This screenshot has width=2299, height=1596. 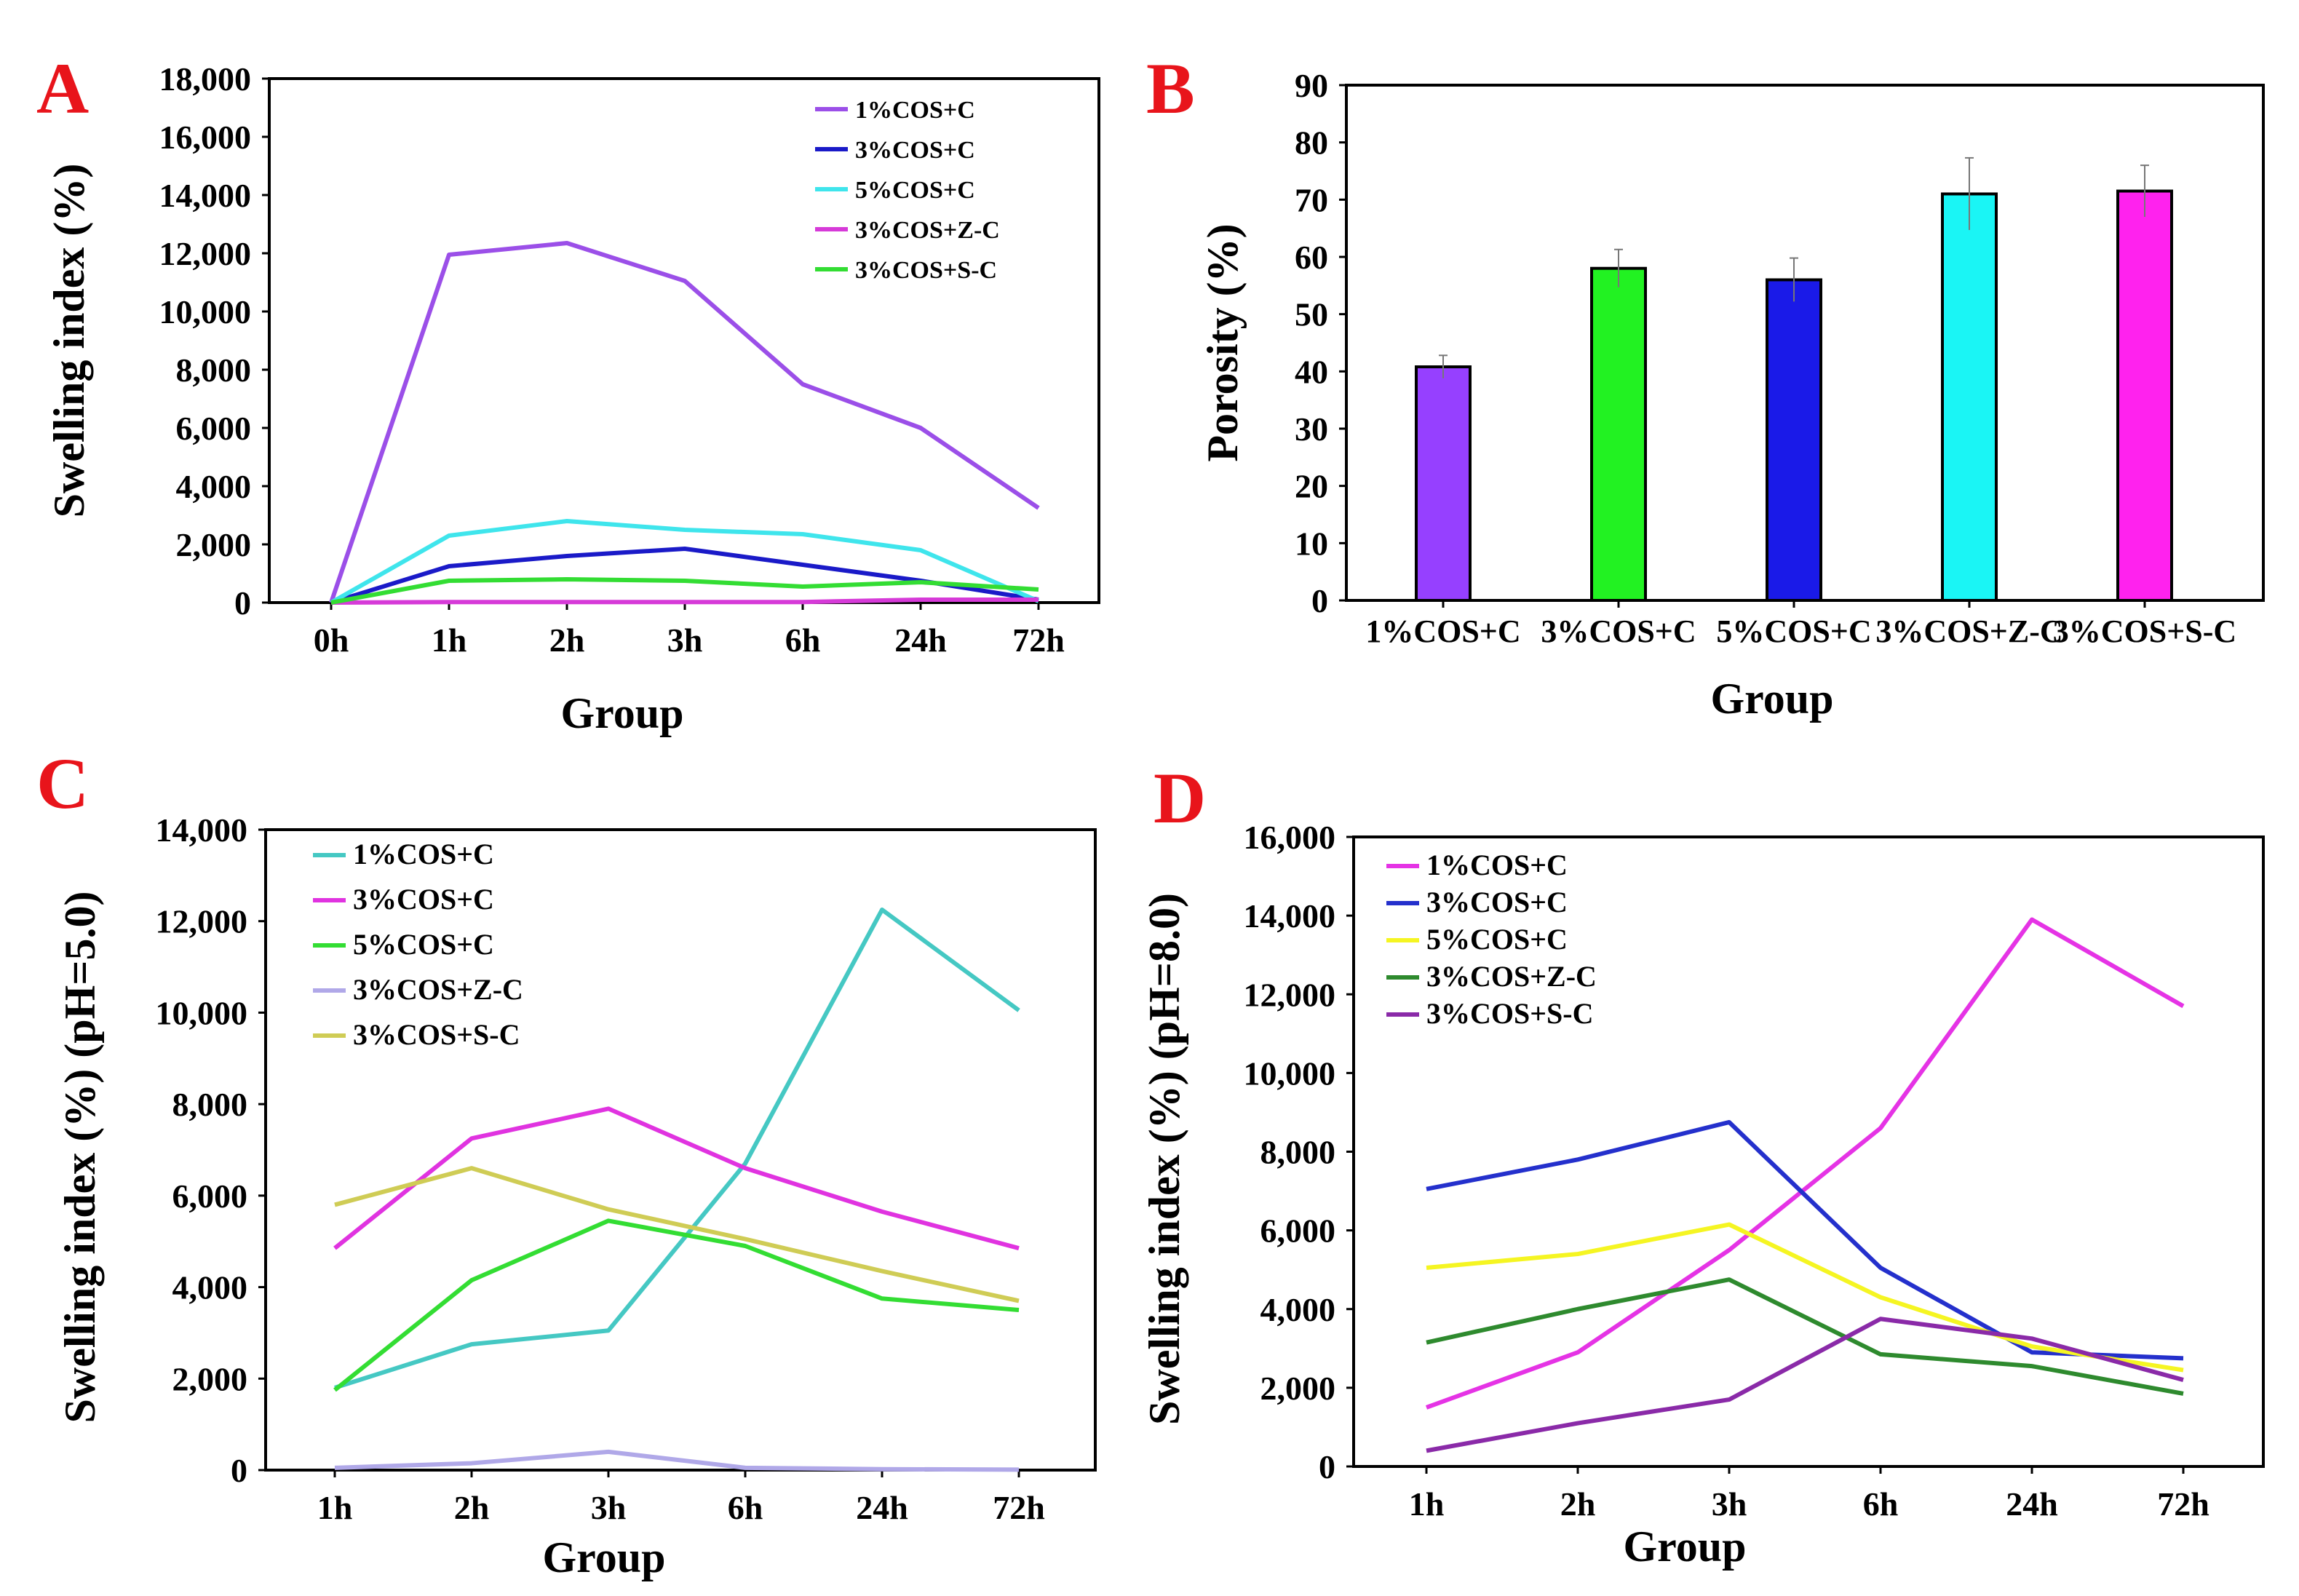 I want to click on y-axis-title: Swelling index (%), so click(x=69, y=341).